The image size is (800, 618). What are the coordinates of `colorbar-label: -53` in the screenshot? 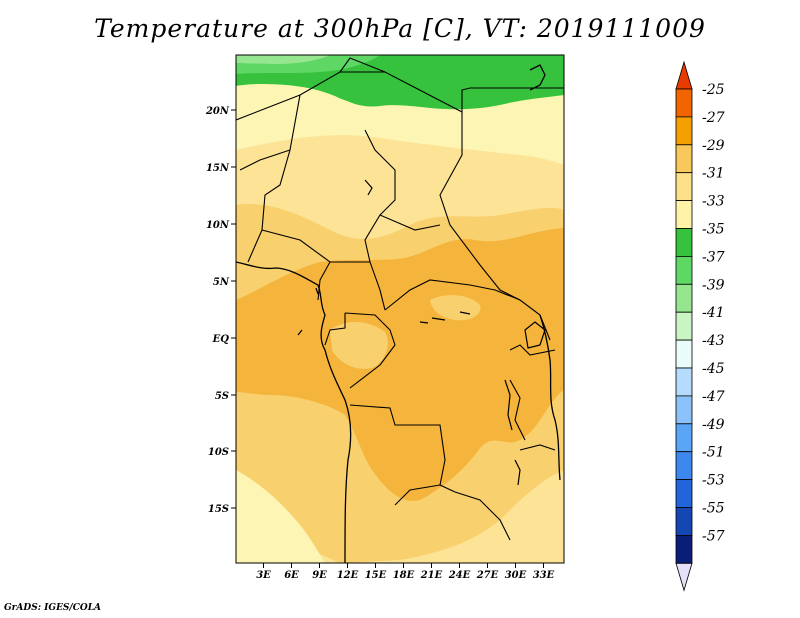 It's located at (713, 481).